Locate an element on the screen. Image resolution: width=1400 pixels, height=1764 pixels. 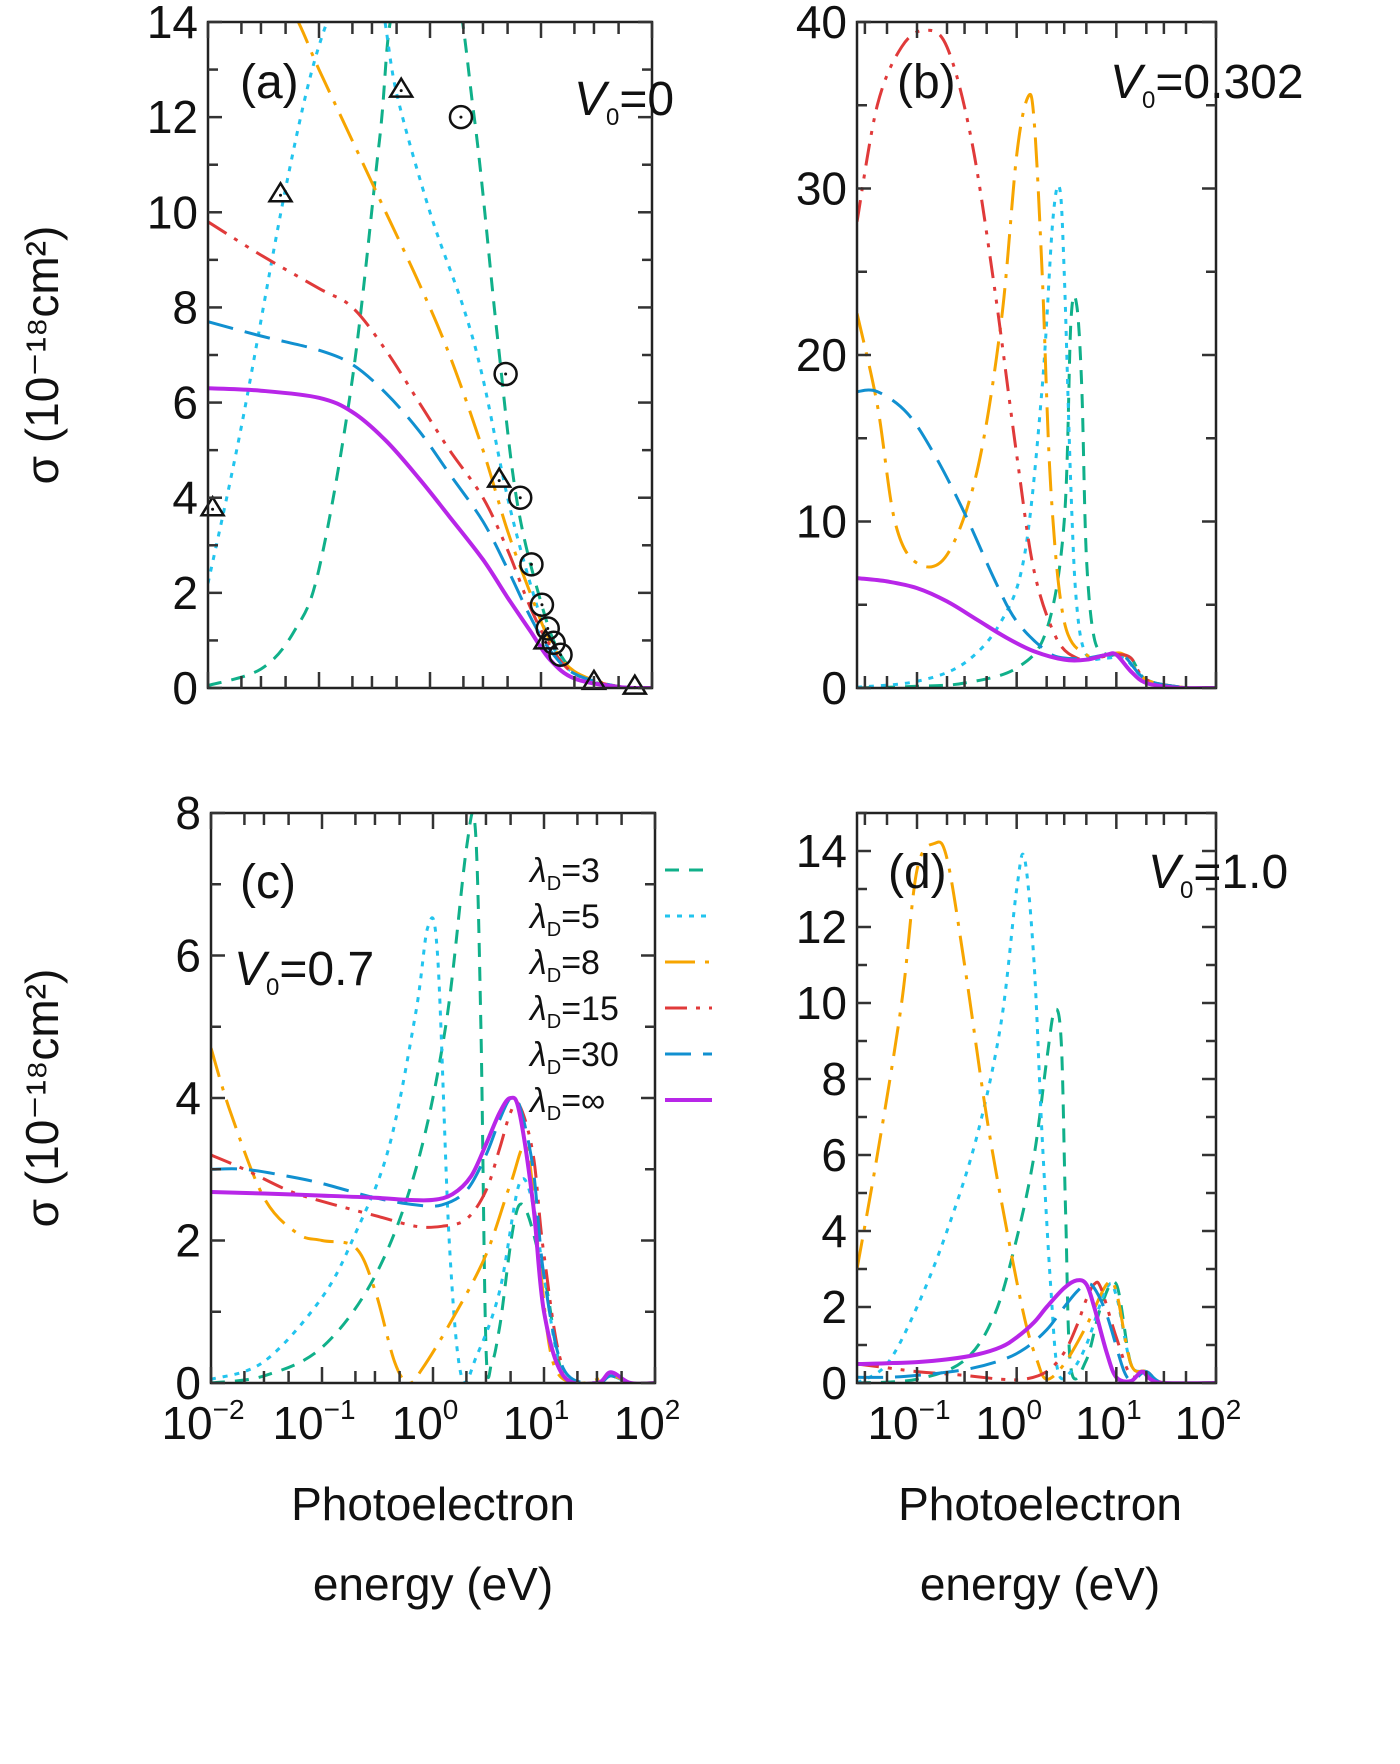
svg-text: V0=0.7 is located at coordinates (304, 972).